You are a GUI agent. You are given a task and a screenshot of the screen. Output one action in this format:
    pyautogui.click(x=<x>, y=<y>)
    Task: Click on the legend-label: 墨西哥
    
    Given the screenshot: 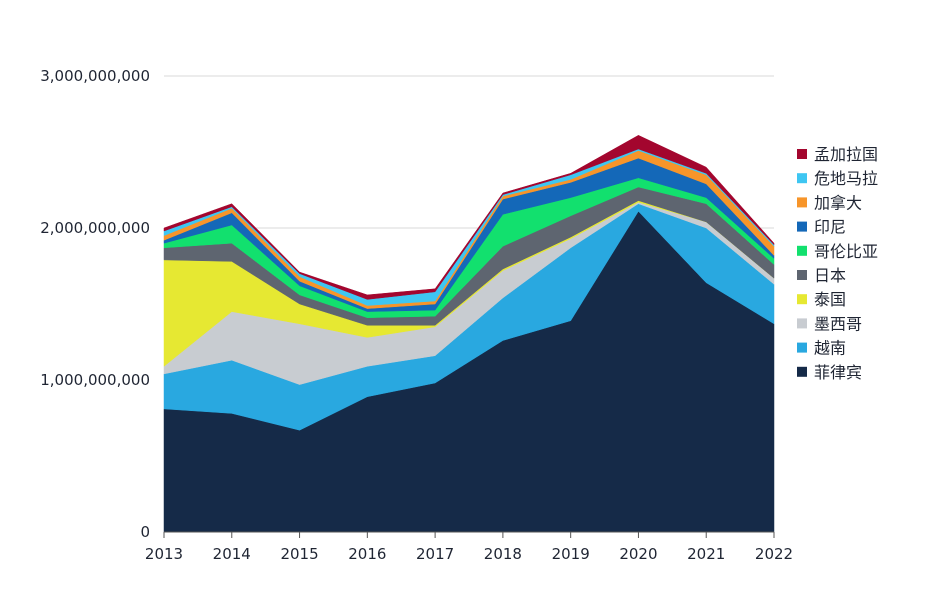 What is the action you would take?
    pyautogui.click(x=838, y=323)
    